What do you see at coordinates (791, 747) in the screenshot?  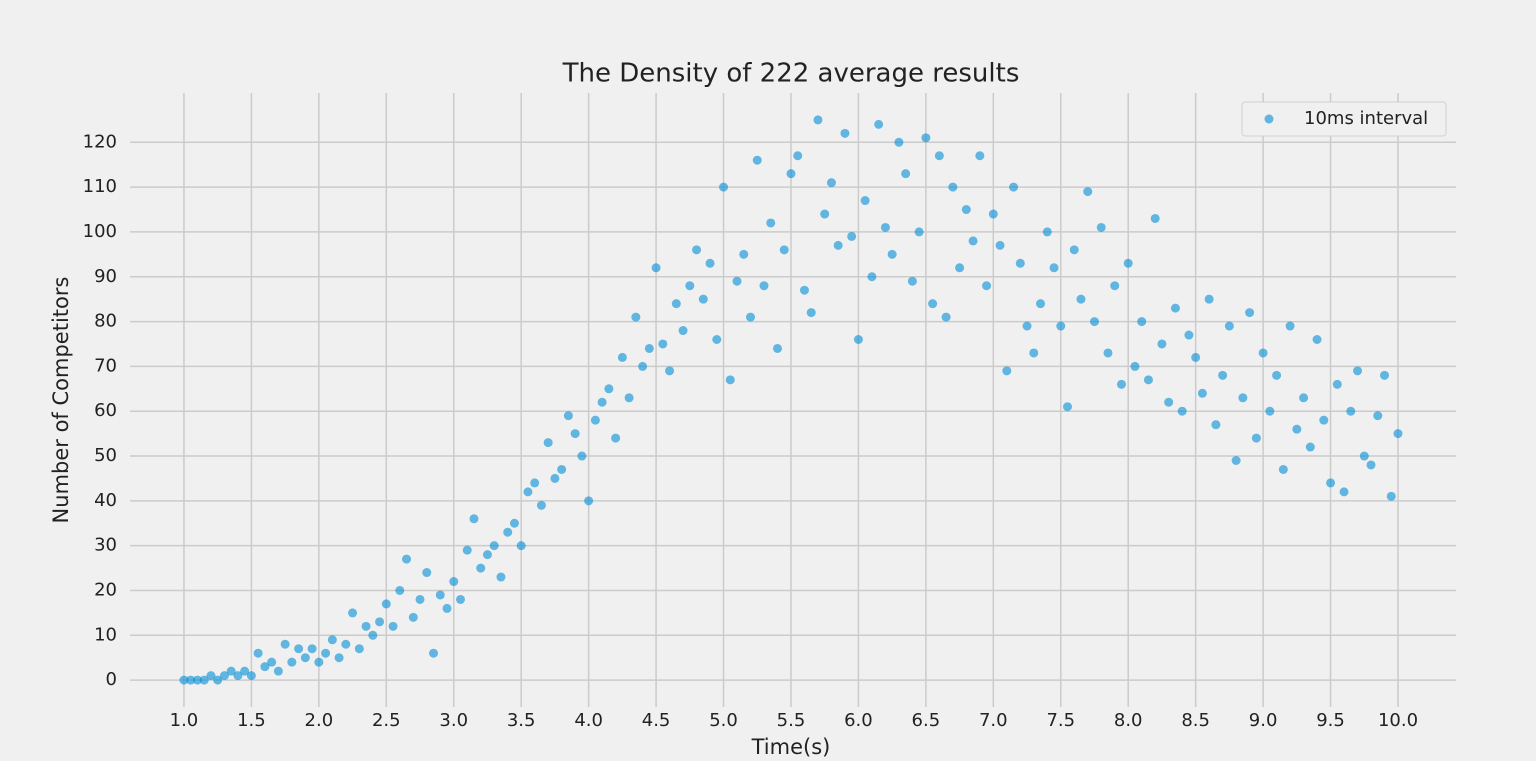 I see `x-axis-label: Time(s)` at bounding box center [791, 747].